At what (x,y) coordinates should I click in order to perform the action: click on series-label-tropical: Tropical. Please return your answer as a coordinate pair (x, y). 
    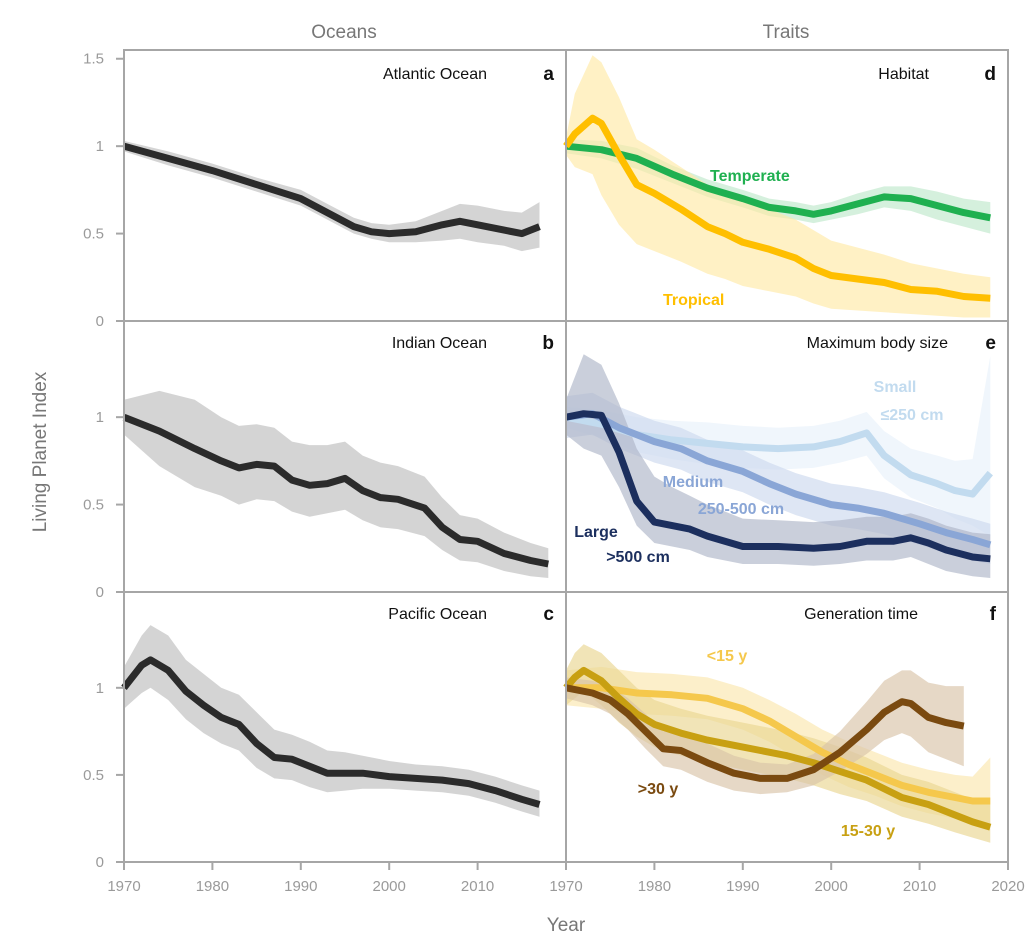
    Looking at the image, I should click on (693, 300).